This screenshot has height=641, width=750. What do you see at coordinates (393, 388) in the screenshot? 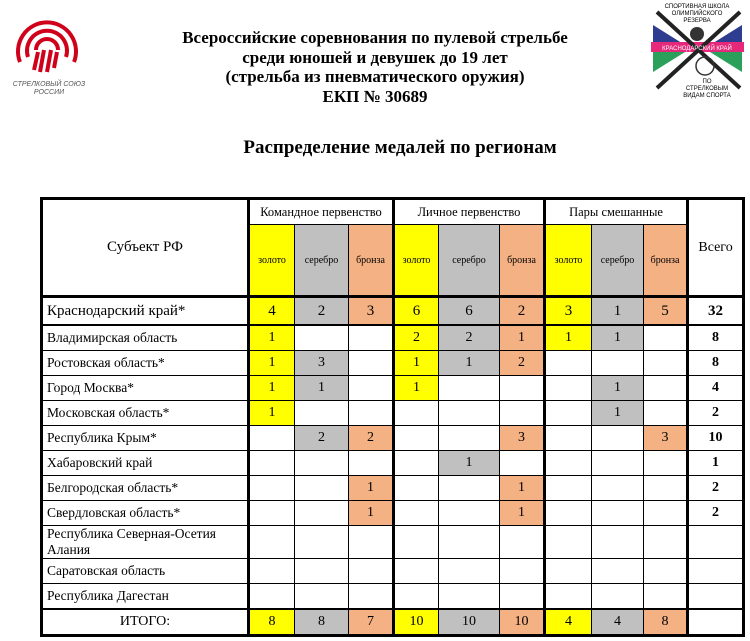
I see `table-row: Город Москва* 1 1 1 1 4` at bounding box center [393, 388].